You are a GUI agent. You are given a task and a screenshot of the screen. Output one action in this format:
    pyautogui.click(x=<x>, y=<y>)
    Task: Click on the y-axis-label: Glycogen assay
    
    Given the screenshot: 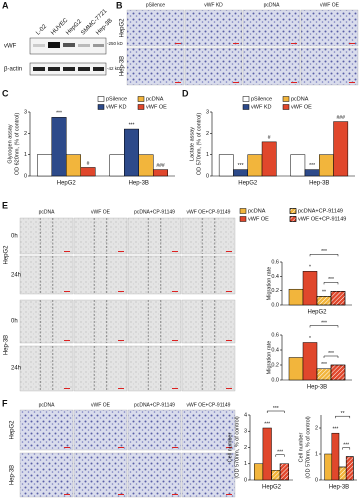 What is the action you would take?
    pyautogui.click(x=10, y=143)
    